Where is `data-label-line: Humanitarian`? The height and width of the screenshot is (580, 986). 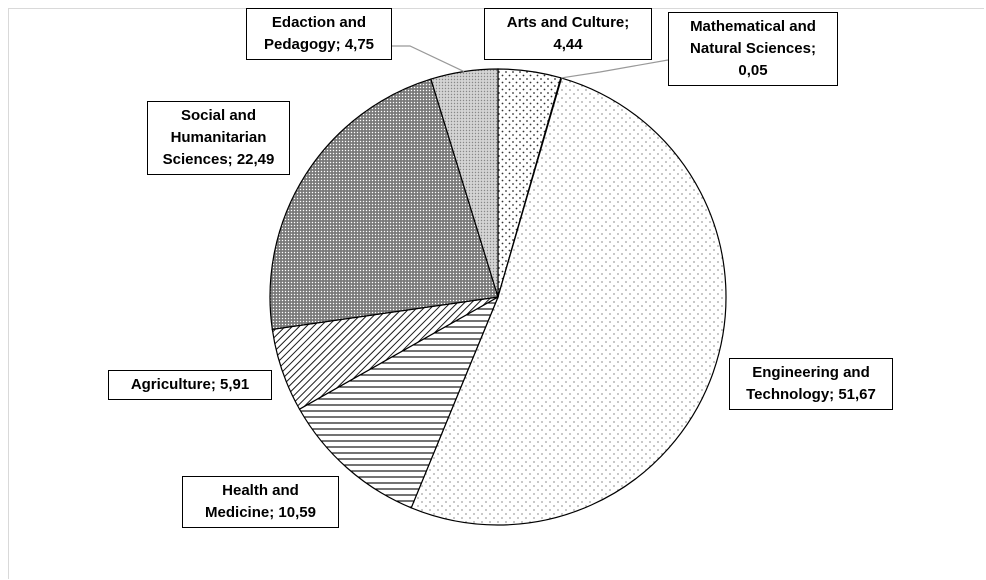
data-label-line: Humanitarian is located at coordinates (218, 137).